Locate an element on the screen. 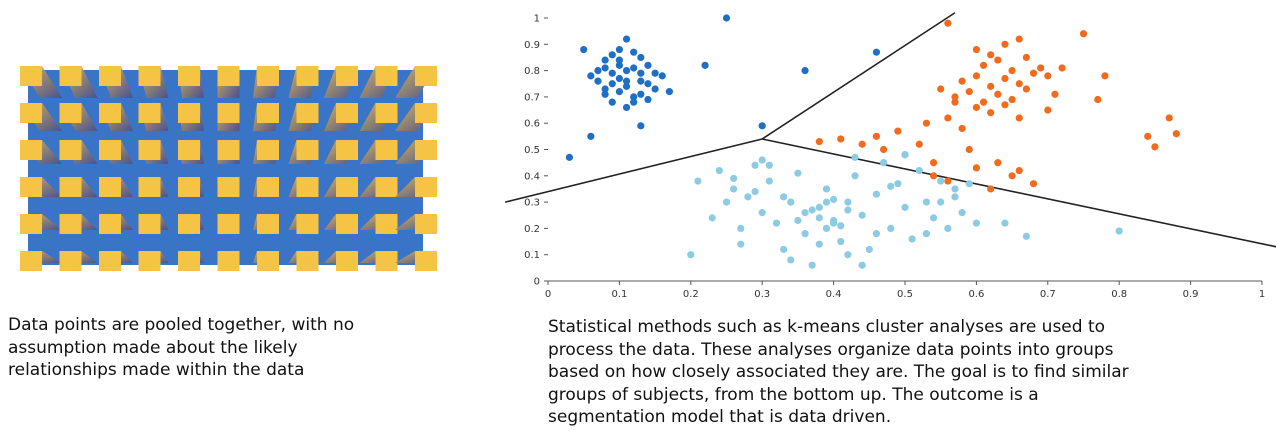  y-tick-label: 0.5 is located at coordinates (532, 150).